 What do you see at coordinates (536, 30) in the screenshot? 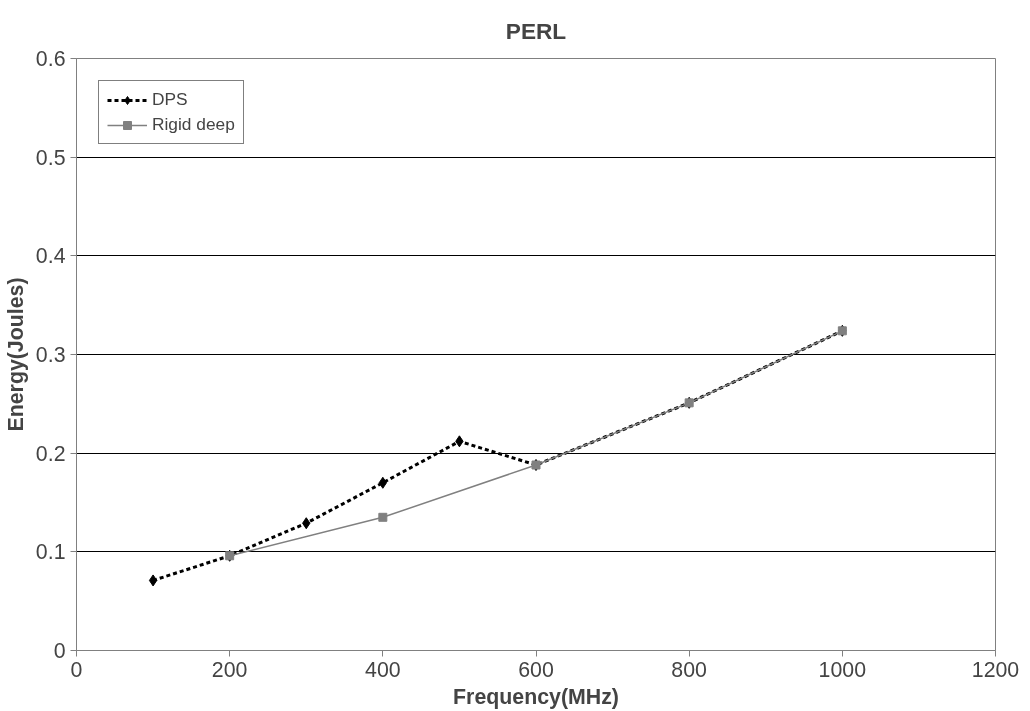
I see `chart-title: PERL` at bounding box center [536, 30].